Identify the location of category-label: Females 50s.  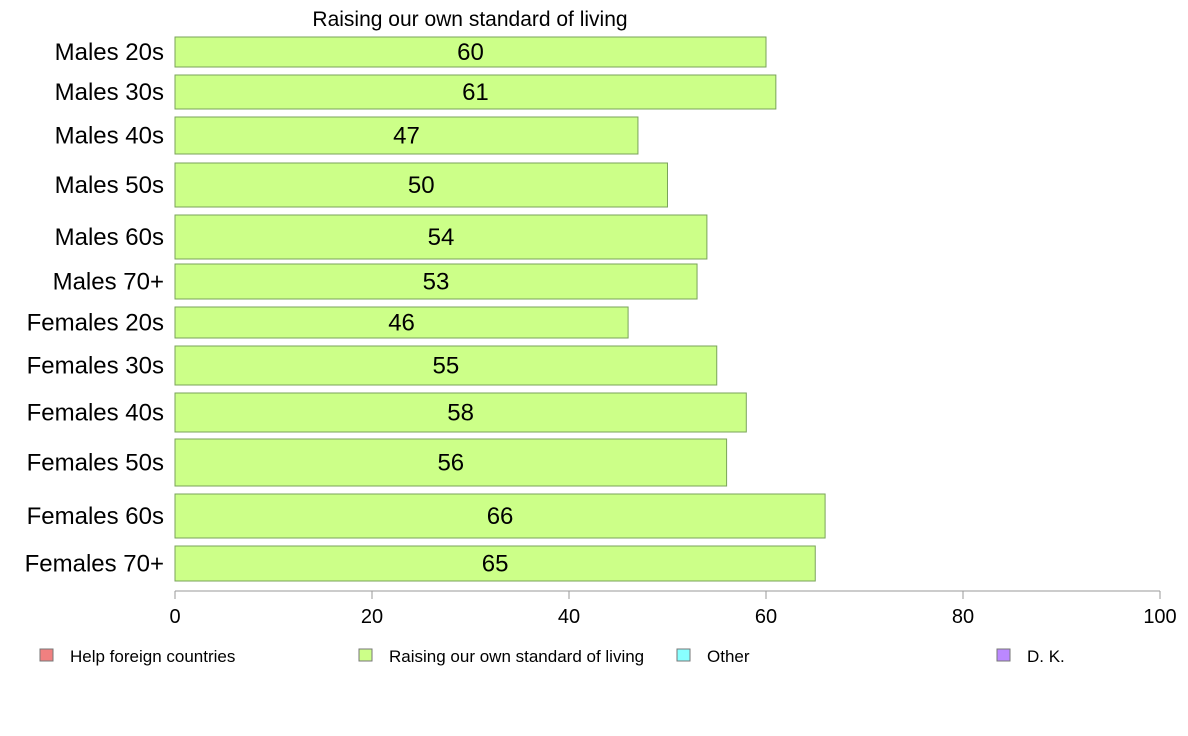
(95, 463).